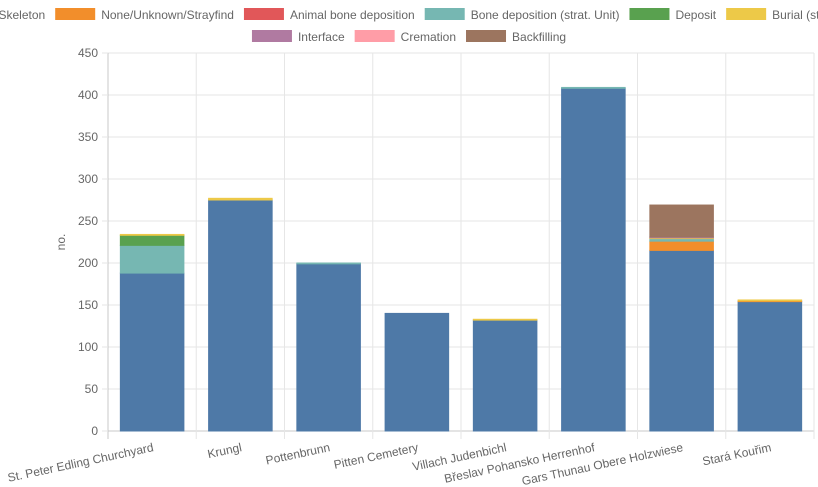 This screenshot has height=487, width=818. What do you see at coordinates (240, 315) in the screenshot?
I see `bar-skeleton-krungl` at bounding box center [240, 315].